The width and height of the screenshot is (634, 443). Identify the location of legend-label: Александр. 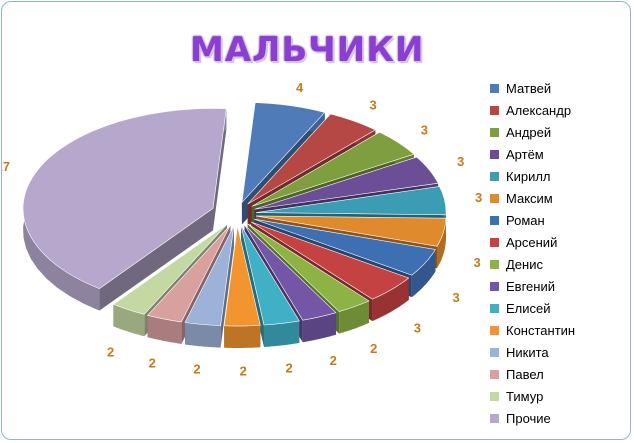
(539, 110).